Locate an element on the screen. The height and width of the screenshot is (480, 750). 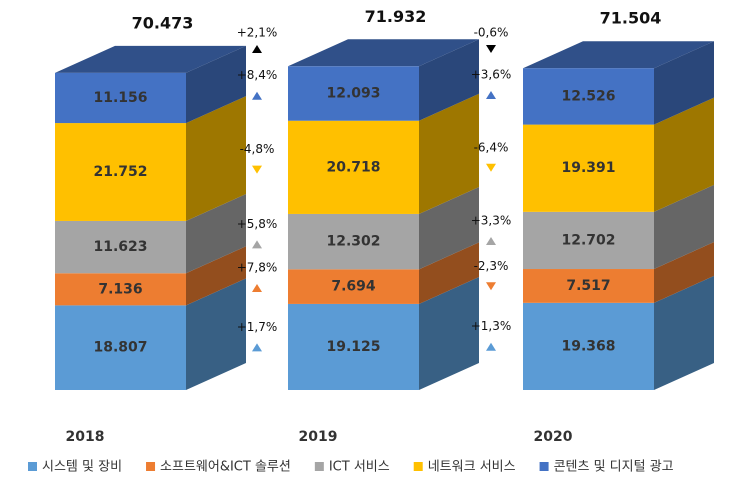
series-change-label: +1,7% is located at coordinates (257, 327).